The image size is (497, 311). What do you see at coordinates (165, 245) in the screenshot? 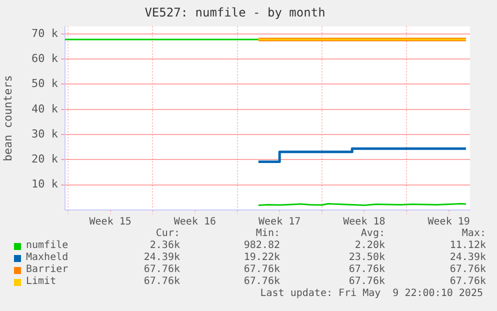
I see `text: 2.36k` at bounding box center [165, 245].